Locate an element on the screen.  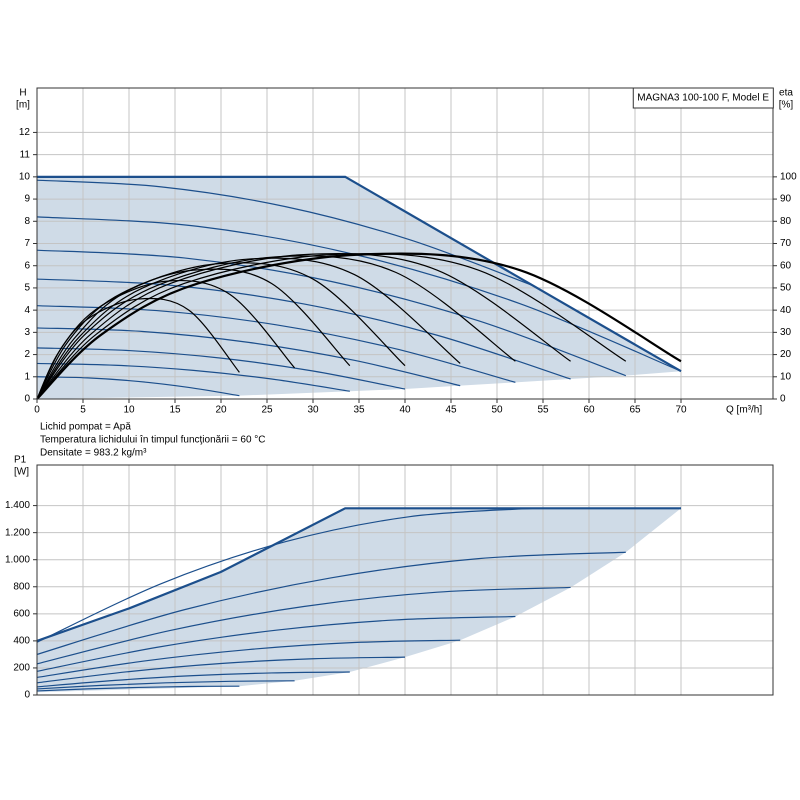
x-tick-label: 40 is located at coordinates (405, 410).